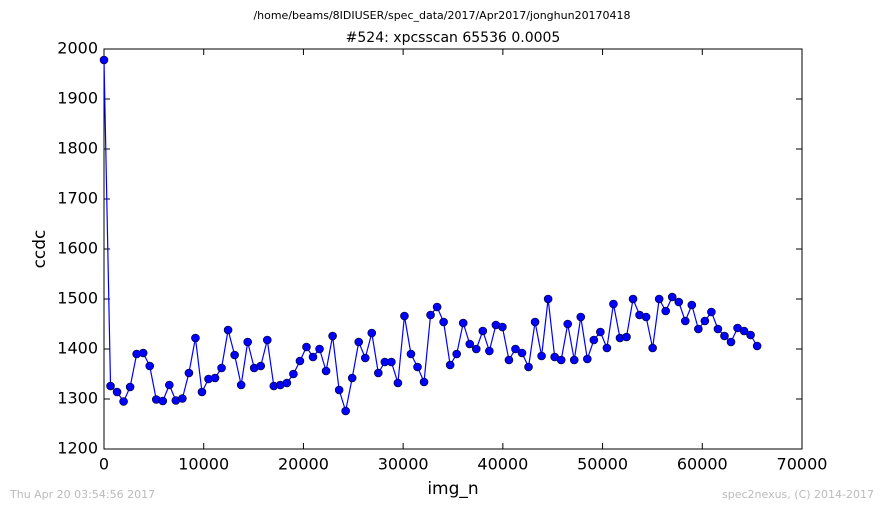  What do you see at coordinates (502, 464) in the screenshot?
I see `x-tick-label: 40000` at bounding box center [502, 464].